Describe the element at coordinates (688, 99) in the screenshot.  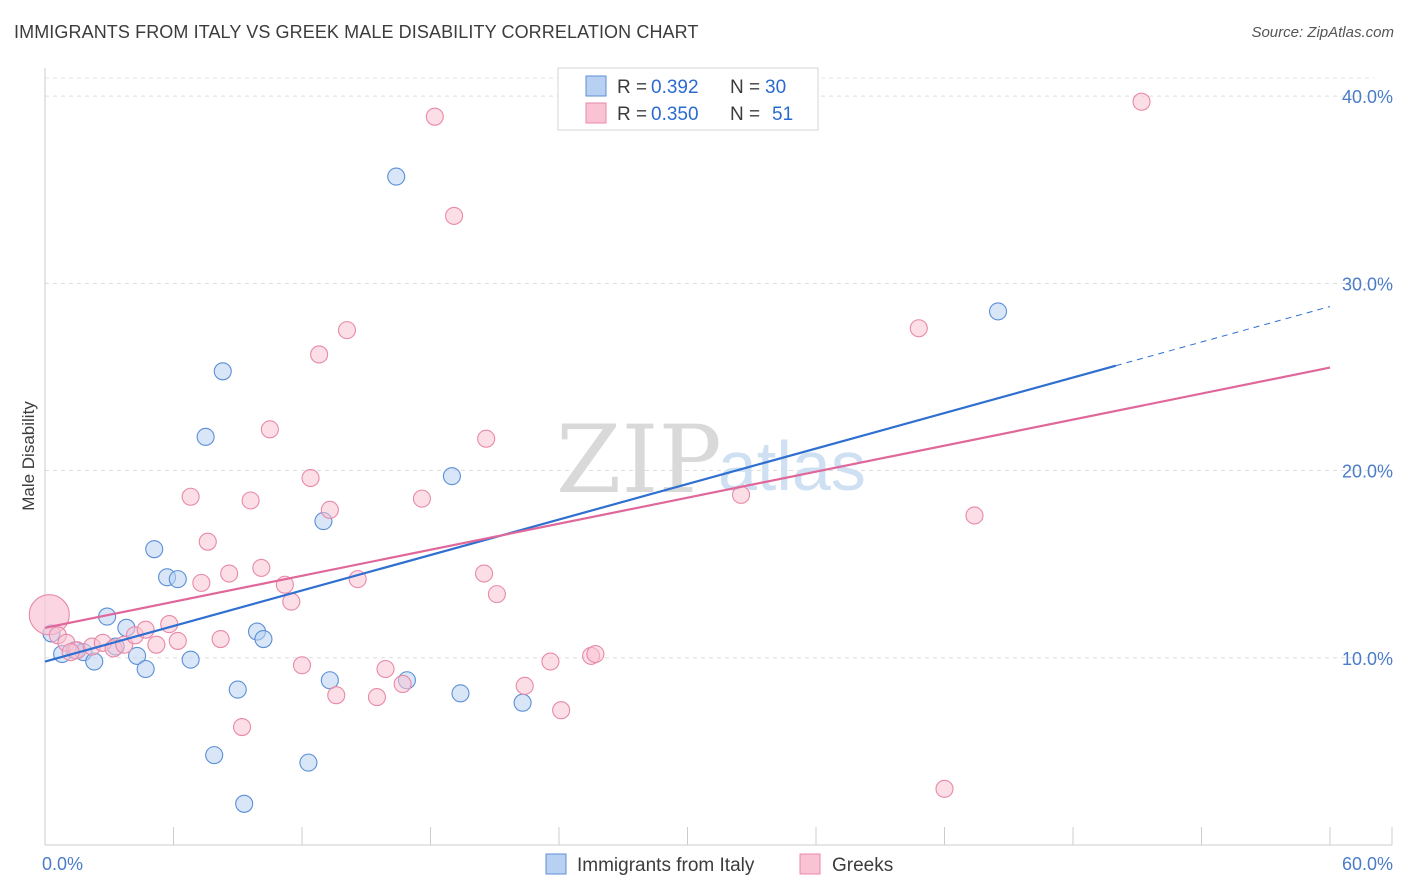
I see `top-legend: R = 0.392 N = 30 R = 0.350 N = 51` at that location.